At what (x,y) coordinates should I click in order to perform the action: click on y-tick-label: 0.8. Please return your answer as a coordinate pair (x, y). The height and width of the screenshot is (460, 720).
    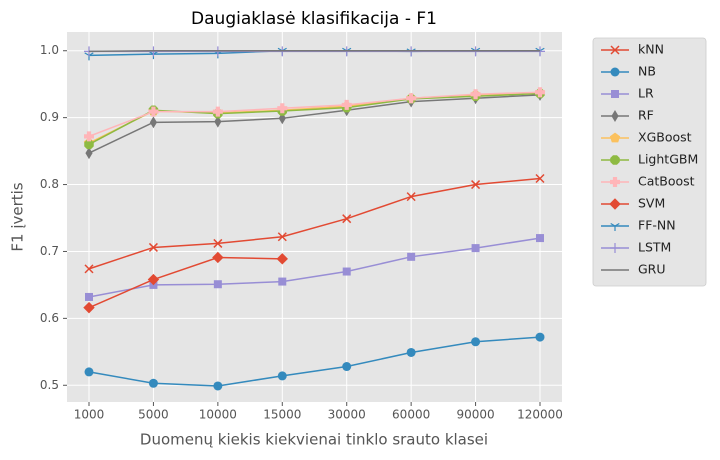
    Looking at the image, I should click on (49, 184).